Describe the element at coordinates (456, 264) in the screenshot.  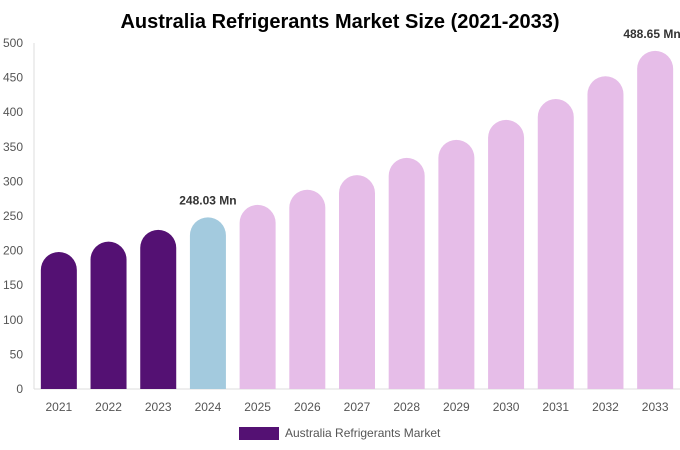
I see `bar-2029` at that location.